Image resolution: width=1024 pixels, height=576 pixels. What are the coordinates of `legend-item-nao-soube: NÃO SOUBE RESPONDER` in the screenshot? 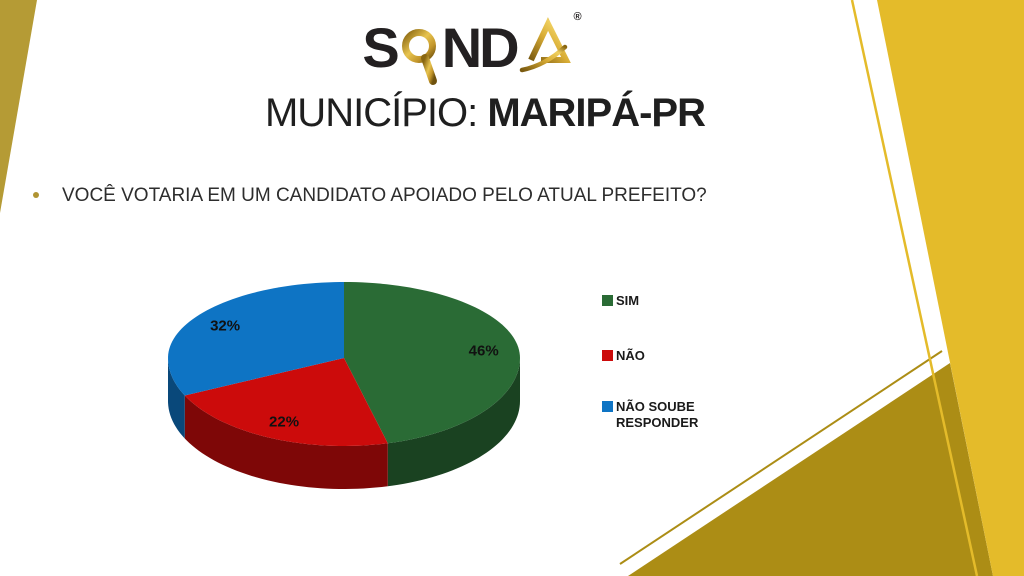 It's located at (661, 415).